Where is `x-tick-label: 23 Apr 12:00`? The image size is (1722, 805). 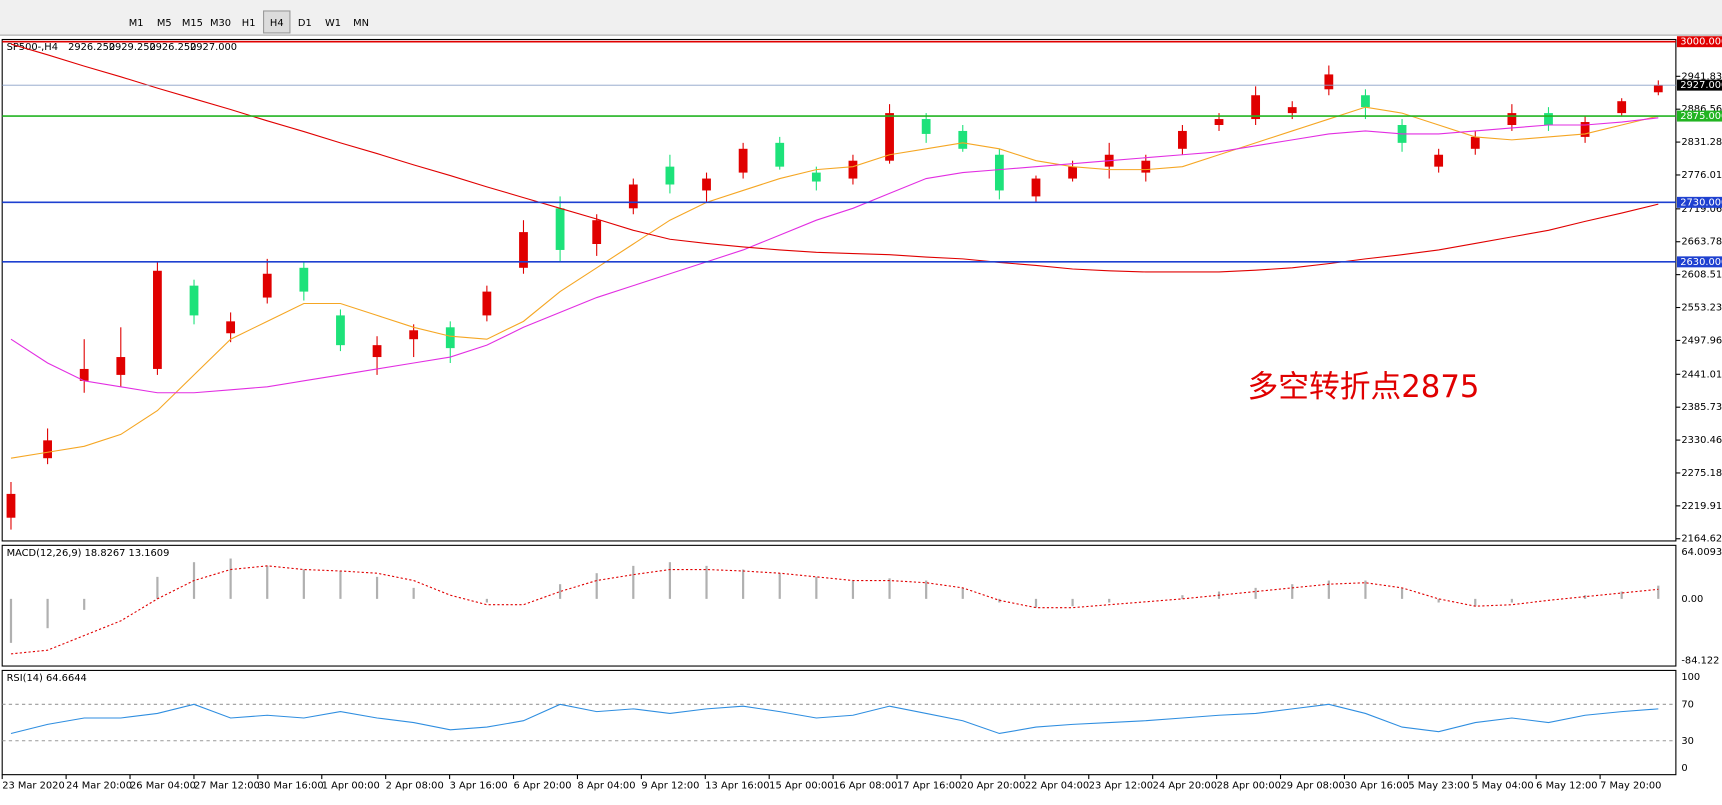 x-tick-label: 23 Apr 12:00 is located at coordinates (1121, 786).